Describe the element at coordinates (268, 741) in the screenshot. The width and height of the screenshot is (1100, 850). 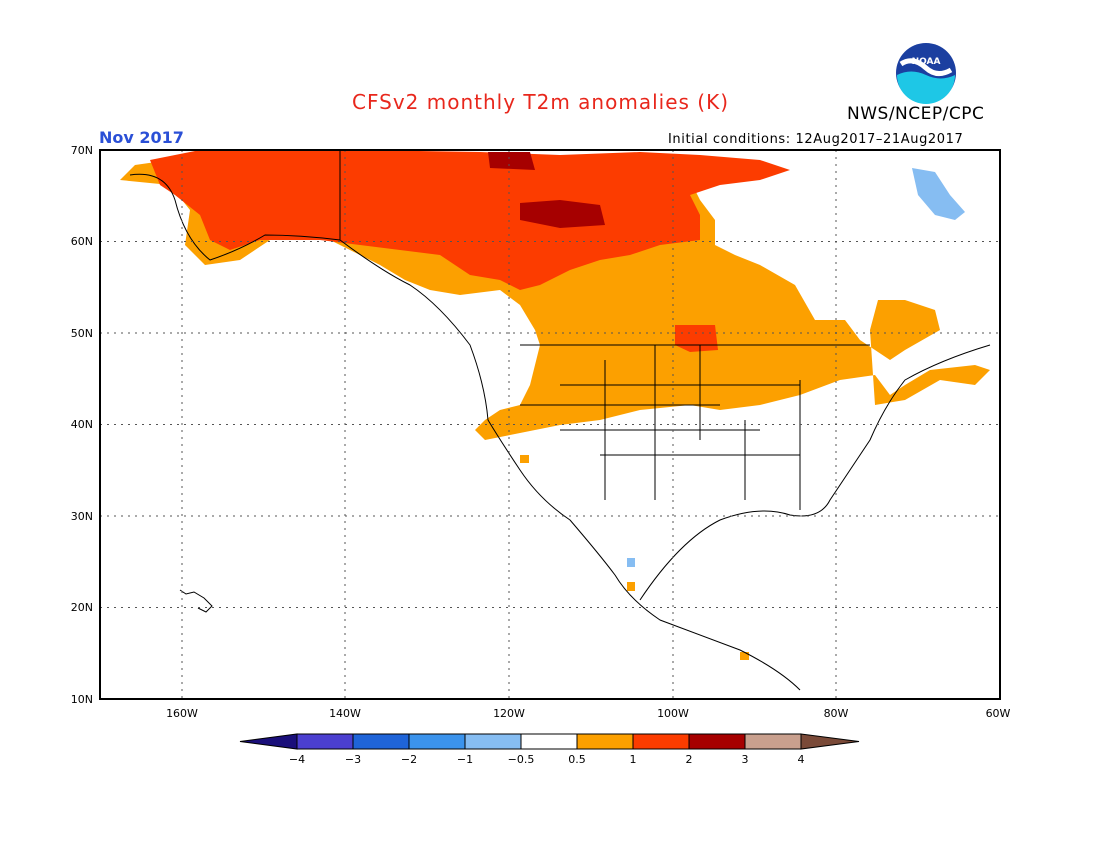
I see `colorbar-min-arrow` at that location.